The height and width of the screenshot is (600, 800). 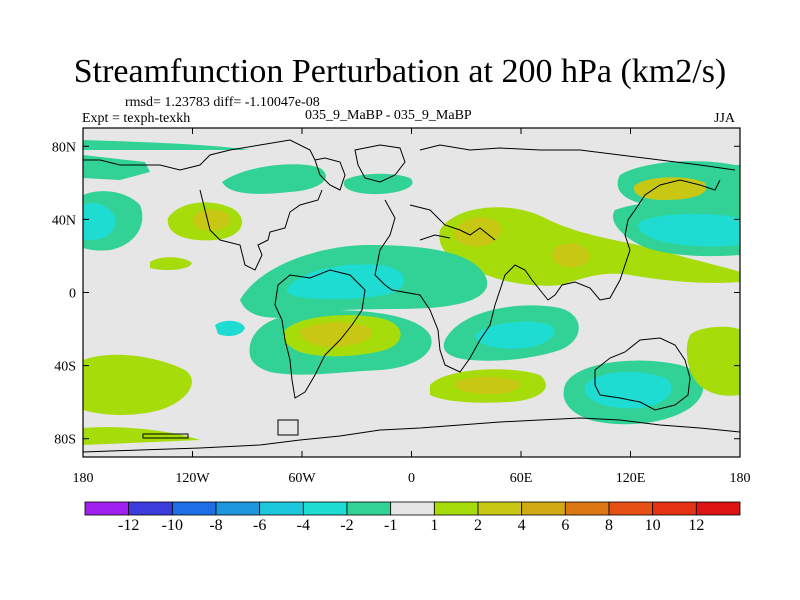 I want to click on region-pos-australia-east, so click(x=713, y=361).